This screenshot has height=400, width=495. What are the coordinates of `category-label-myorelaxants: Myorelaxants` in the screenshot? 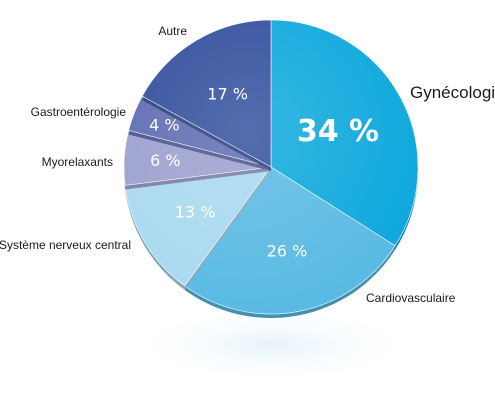 It's located at (77, 162).